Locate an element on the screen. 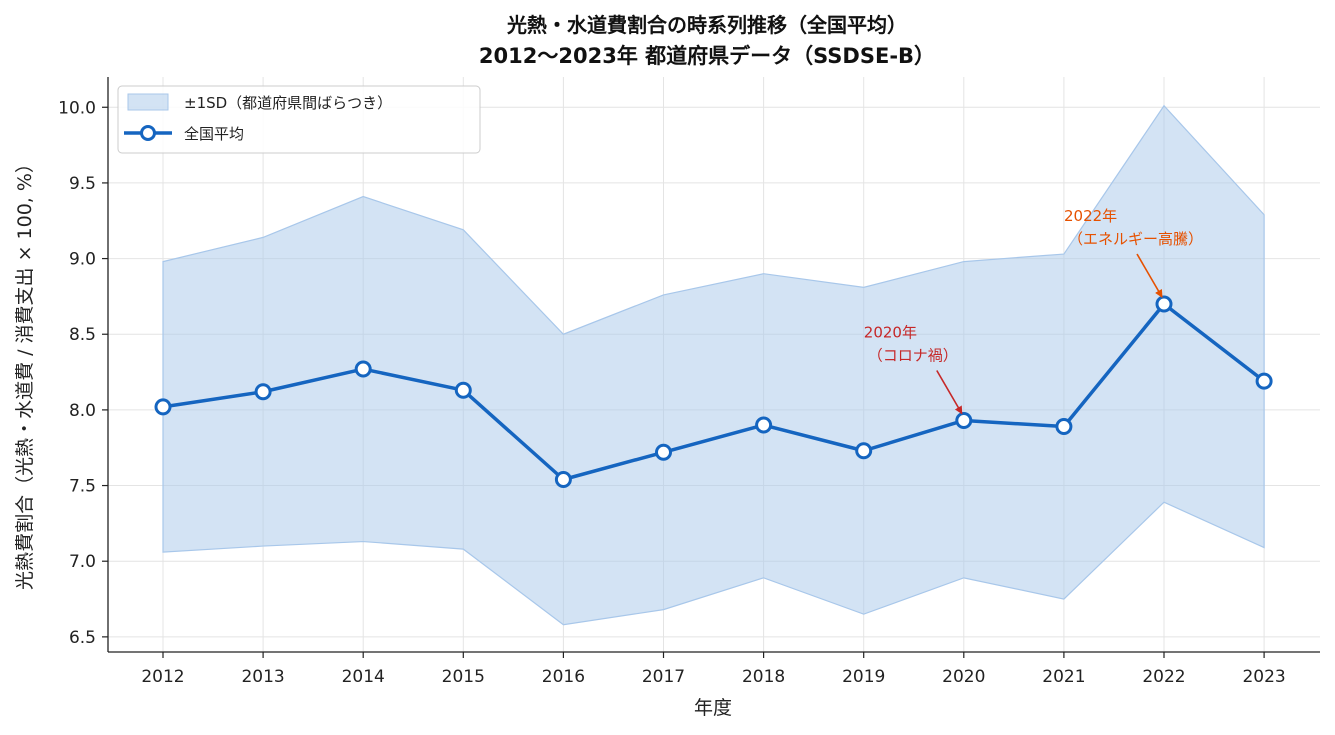 The width and height of the screenshot is (1335, 735). y-tick-label: 10.0 is located at coordinates (77, 108).